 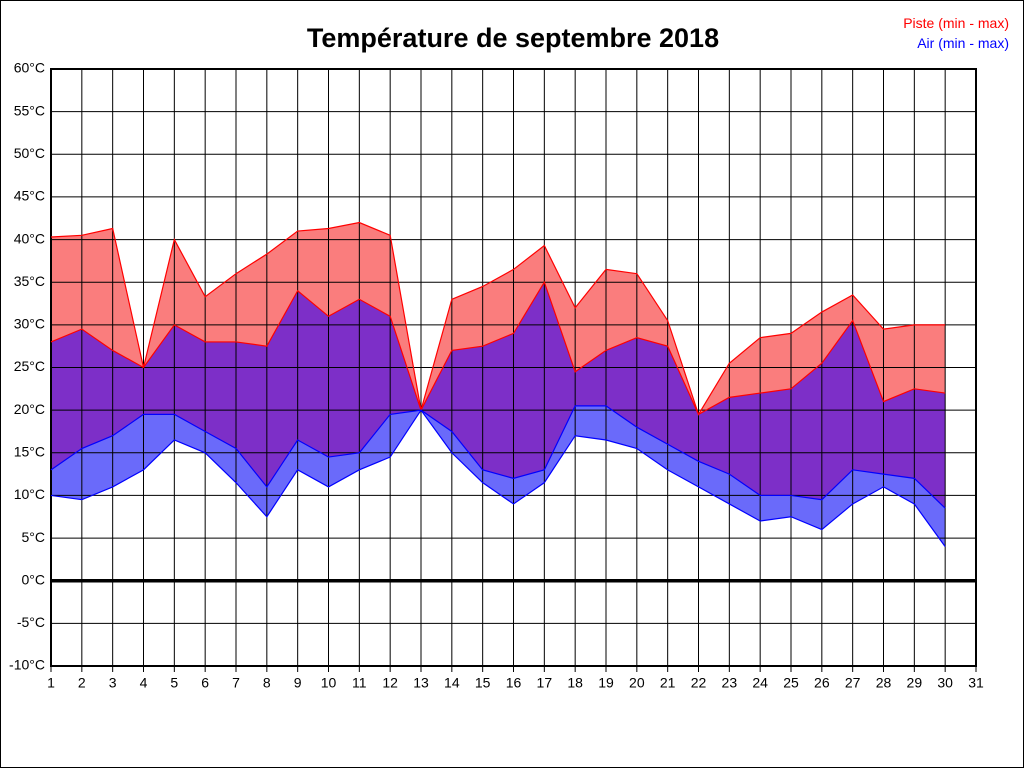 What do you see at coordinates (29, 366) in the screenshot?
I see `y-tick-label: 25°C` at bounding box center [29, 366].